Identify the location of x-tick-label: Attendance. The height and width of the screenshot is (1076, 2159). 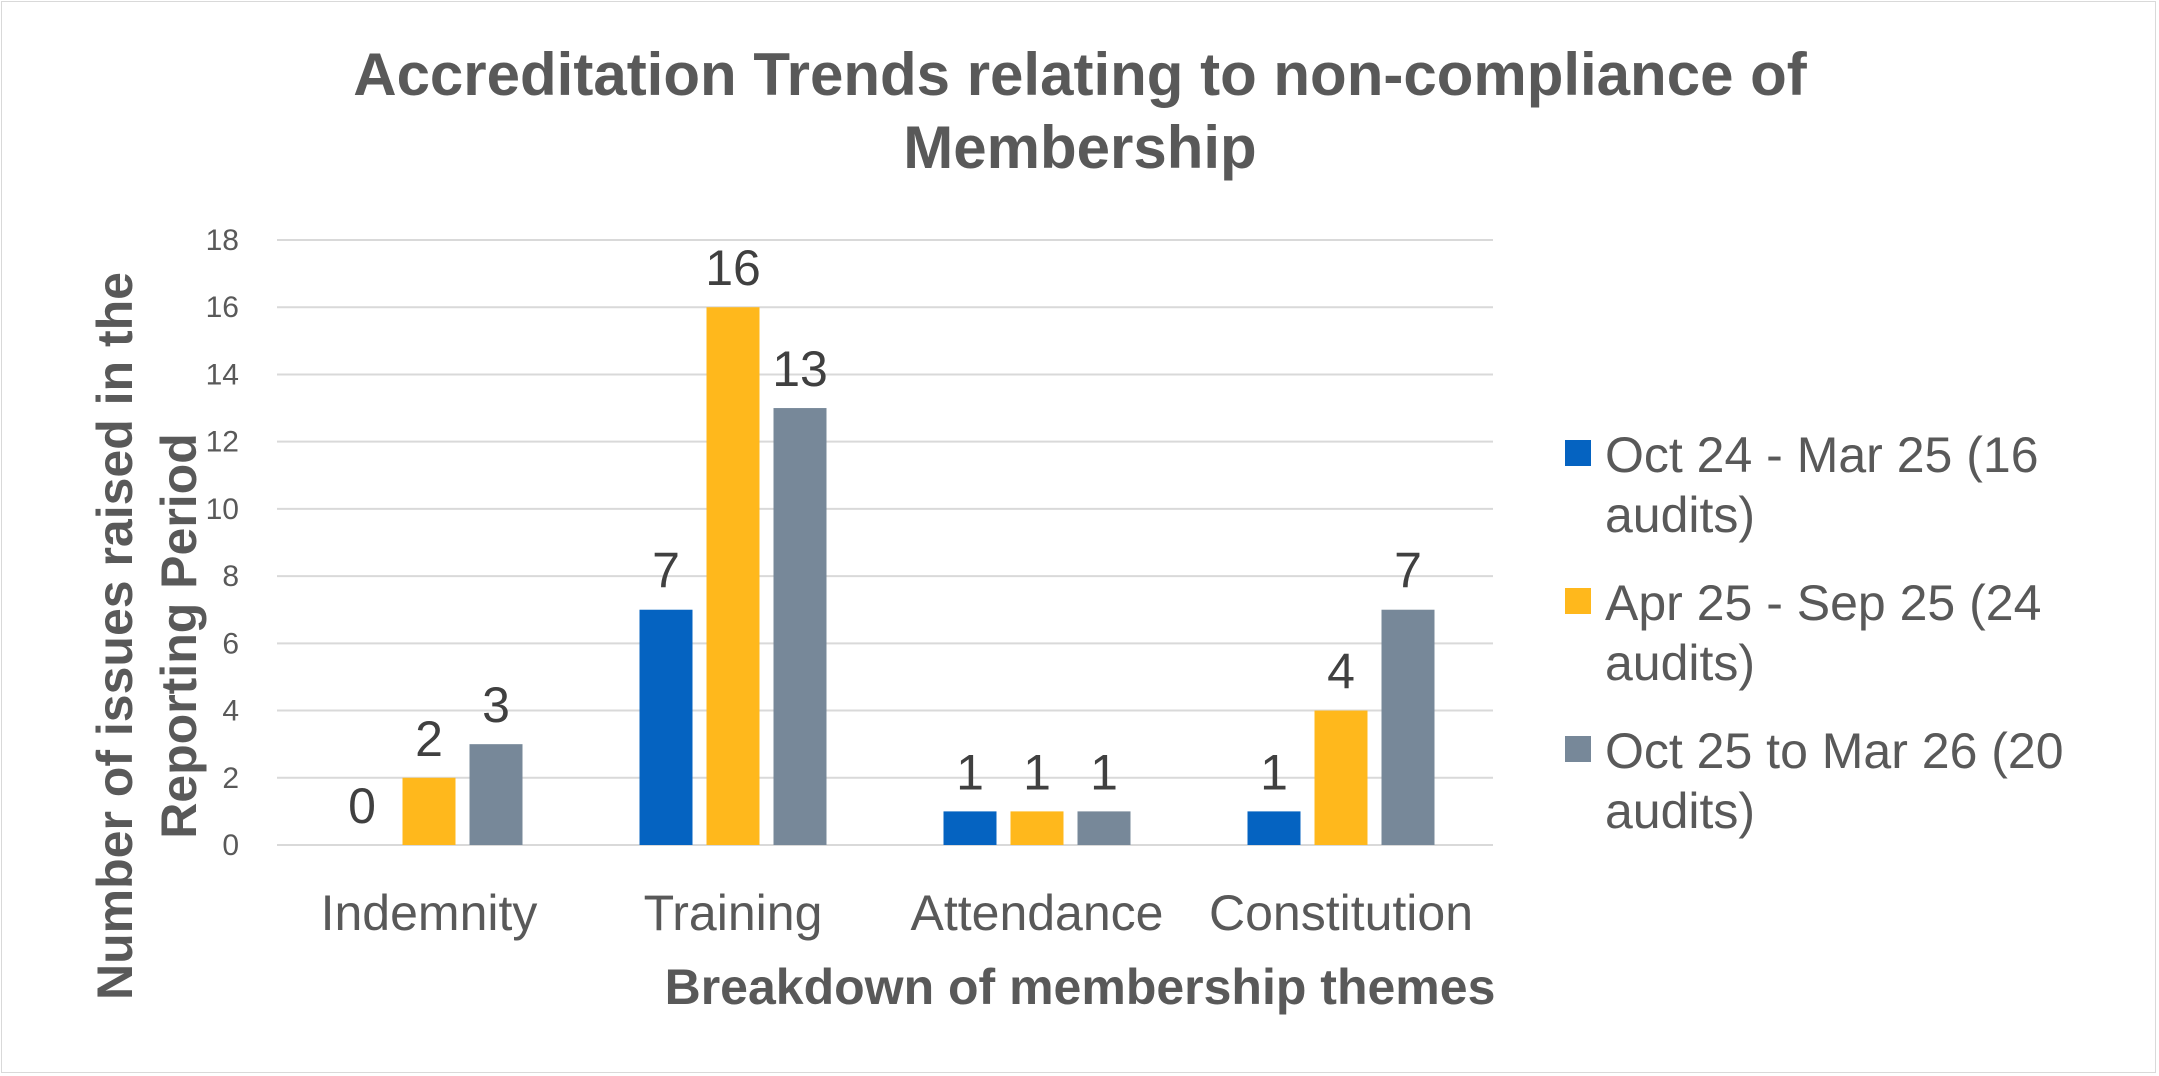
(1037, 913).